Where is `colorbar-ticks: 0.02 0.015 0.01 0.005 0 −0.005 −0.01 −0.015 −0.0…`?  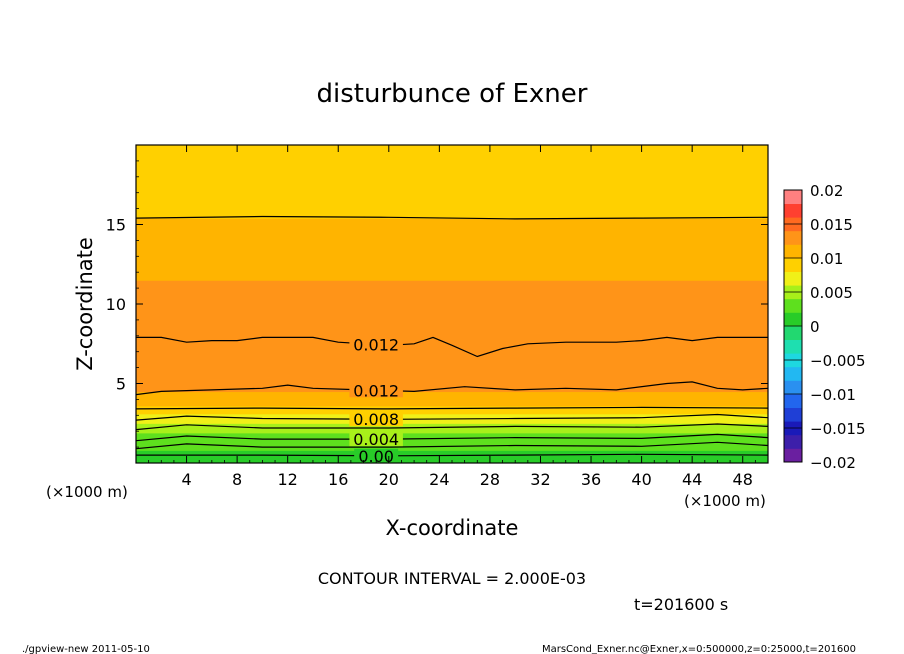
colorbar-ticks: 0.02 0.015 0.01 0.005 0 −0.005 −0.01 −0.015 −0.0… is located at coordinates (825, 327).